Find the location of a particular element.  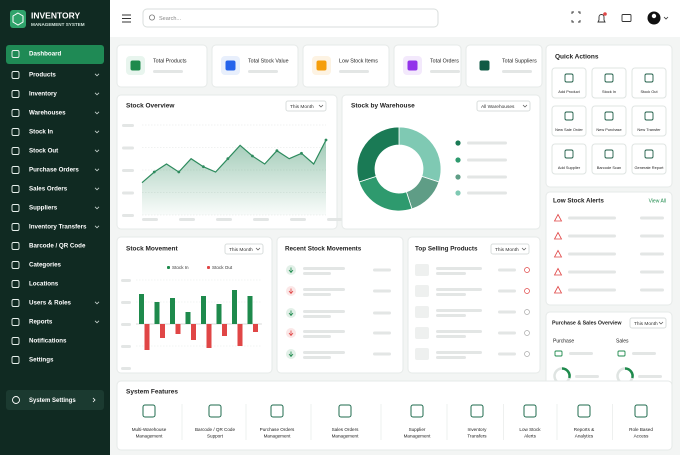

logo-icon is located at coordinates (18, 19).